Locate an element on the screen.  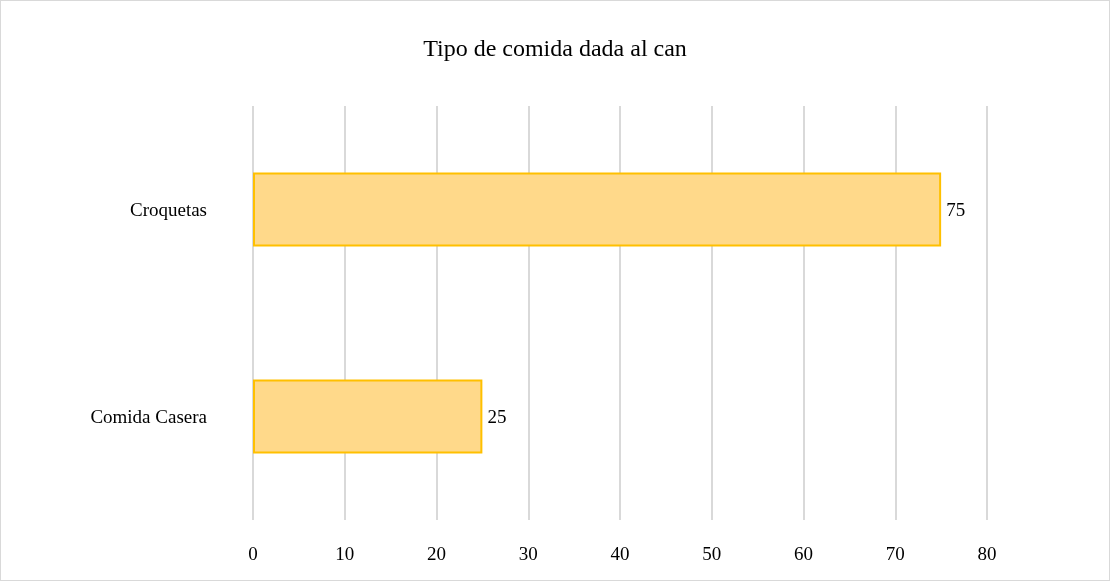
x-tick-label: 50 is located at coordinates (712, 553).